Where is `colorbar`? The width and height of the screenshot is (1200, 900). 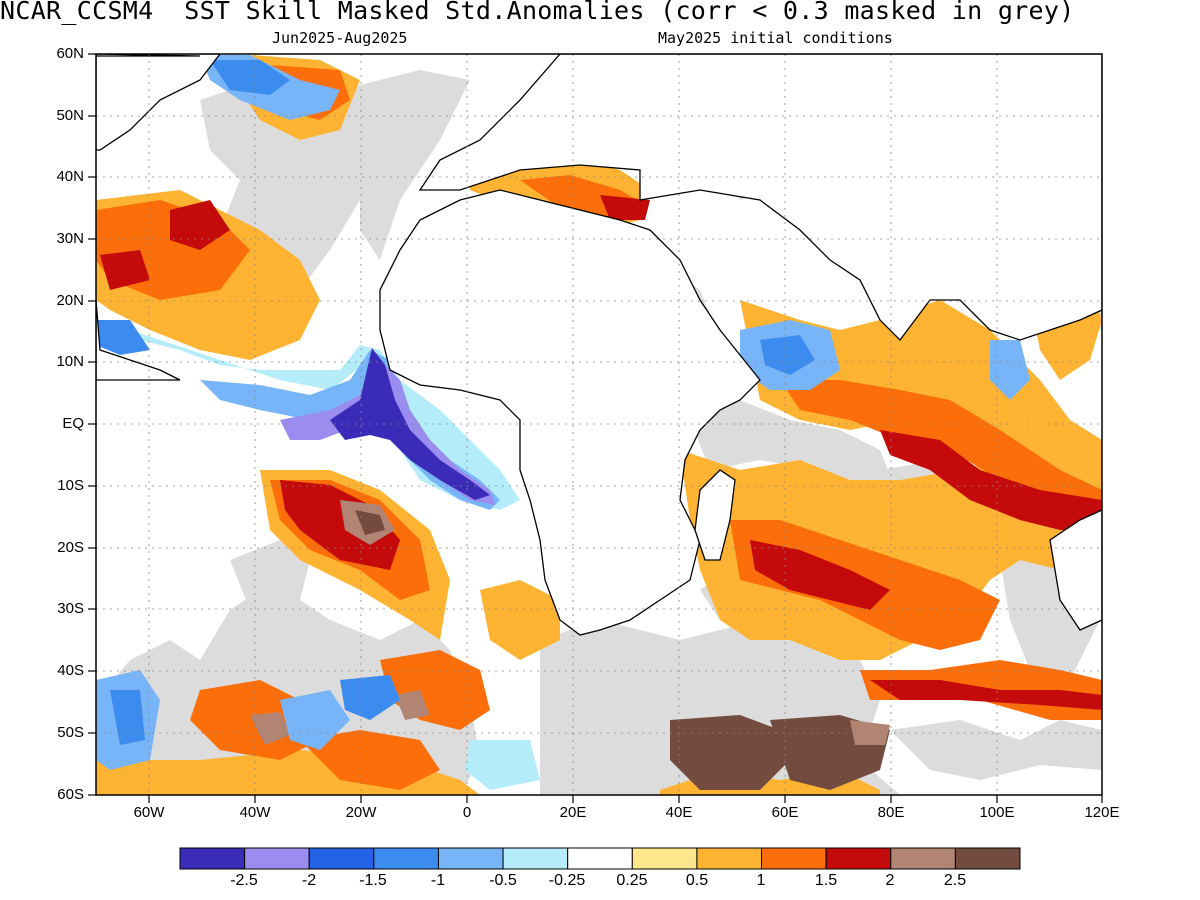 colorbar is located at coordinates (600, 858).